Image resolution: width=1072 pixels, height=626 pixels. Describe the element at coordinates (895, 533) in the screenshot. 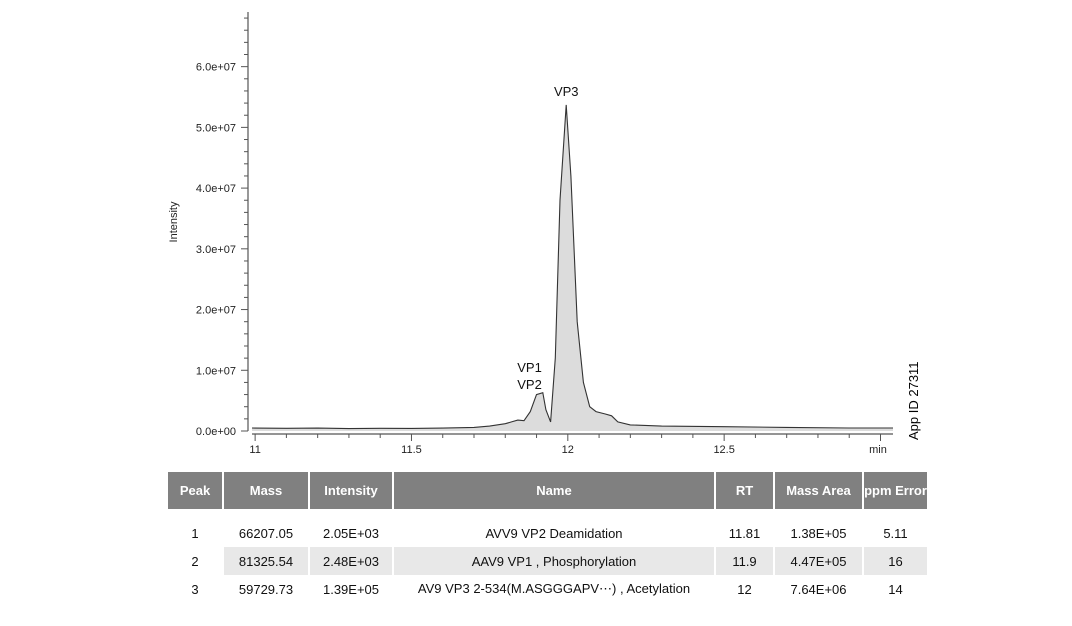

I see `cell-ppm-error: 5.11` at that location.